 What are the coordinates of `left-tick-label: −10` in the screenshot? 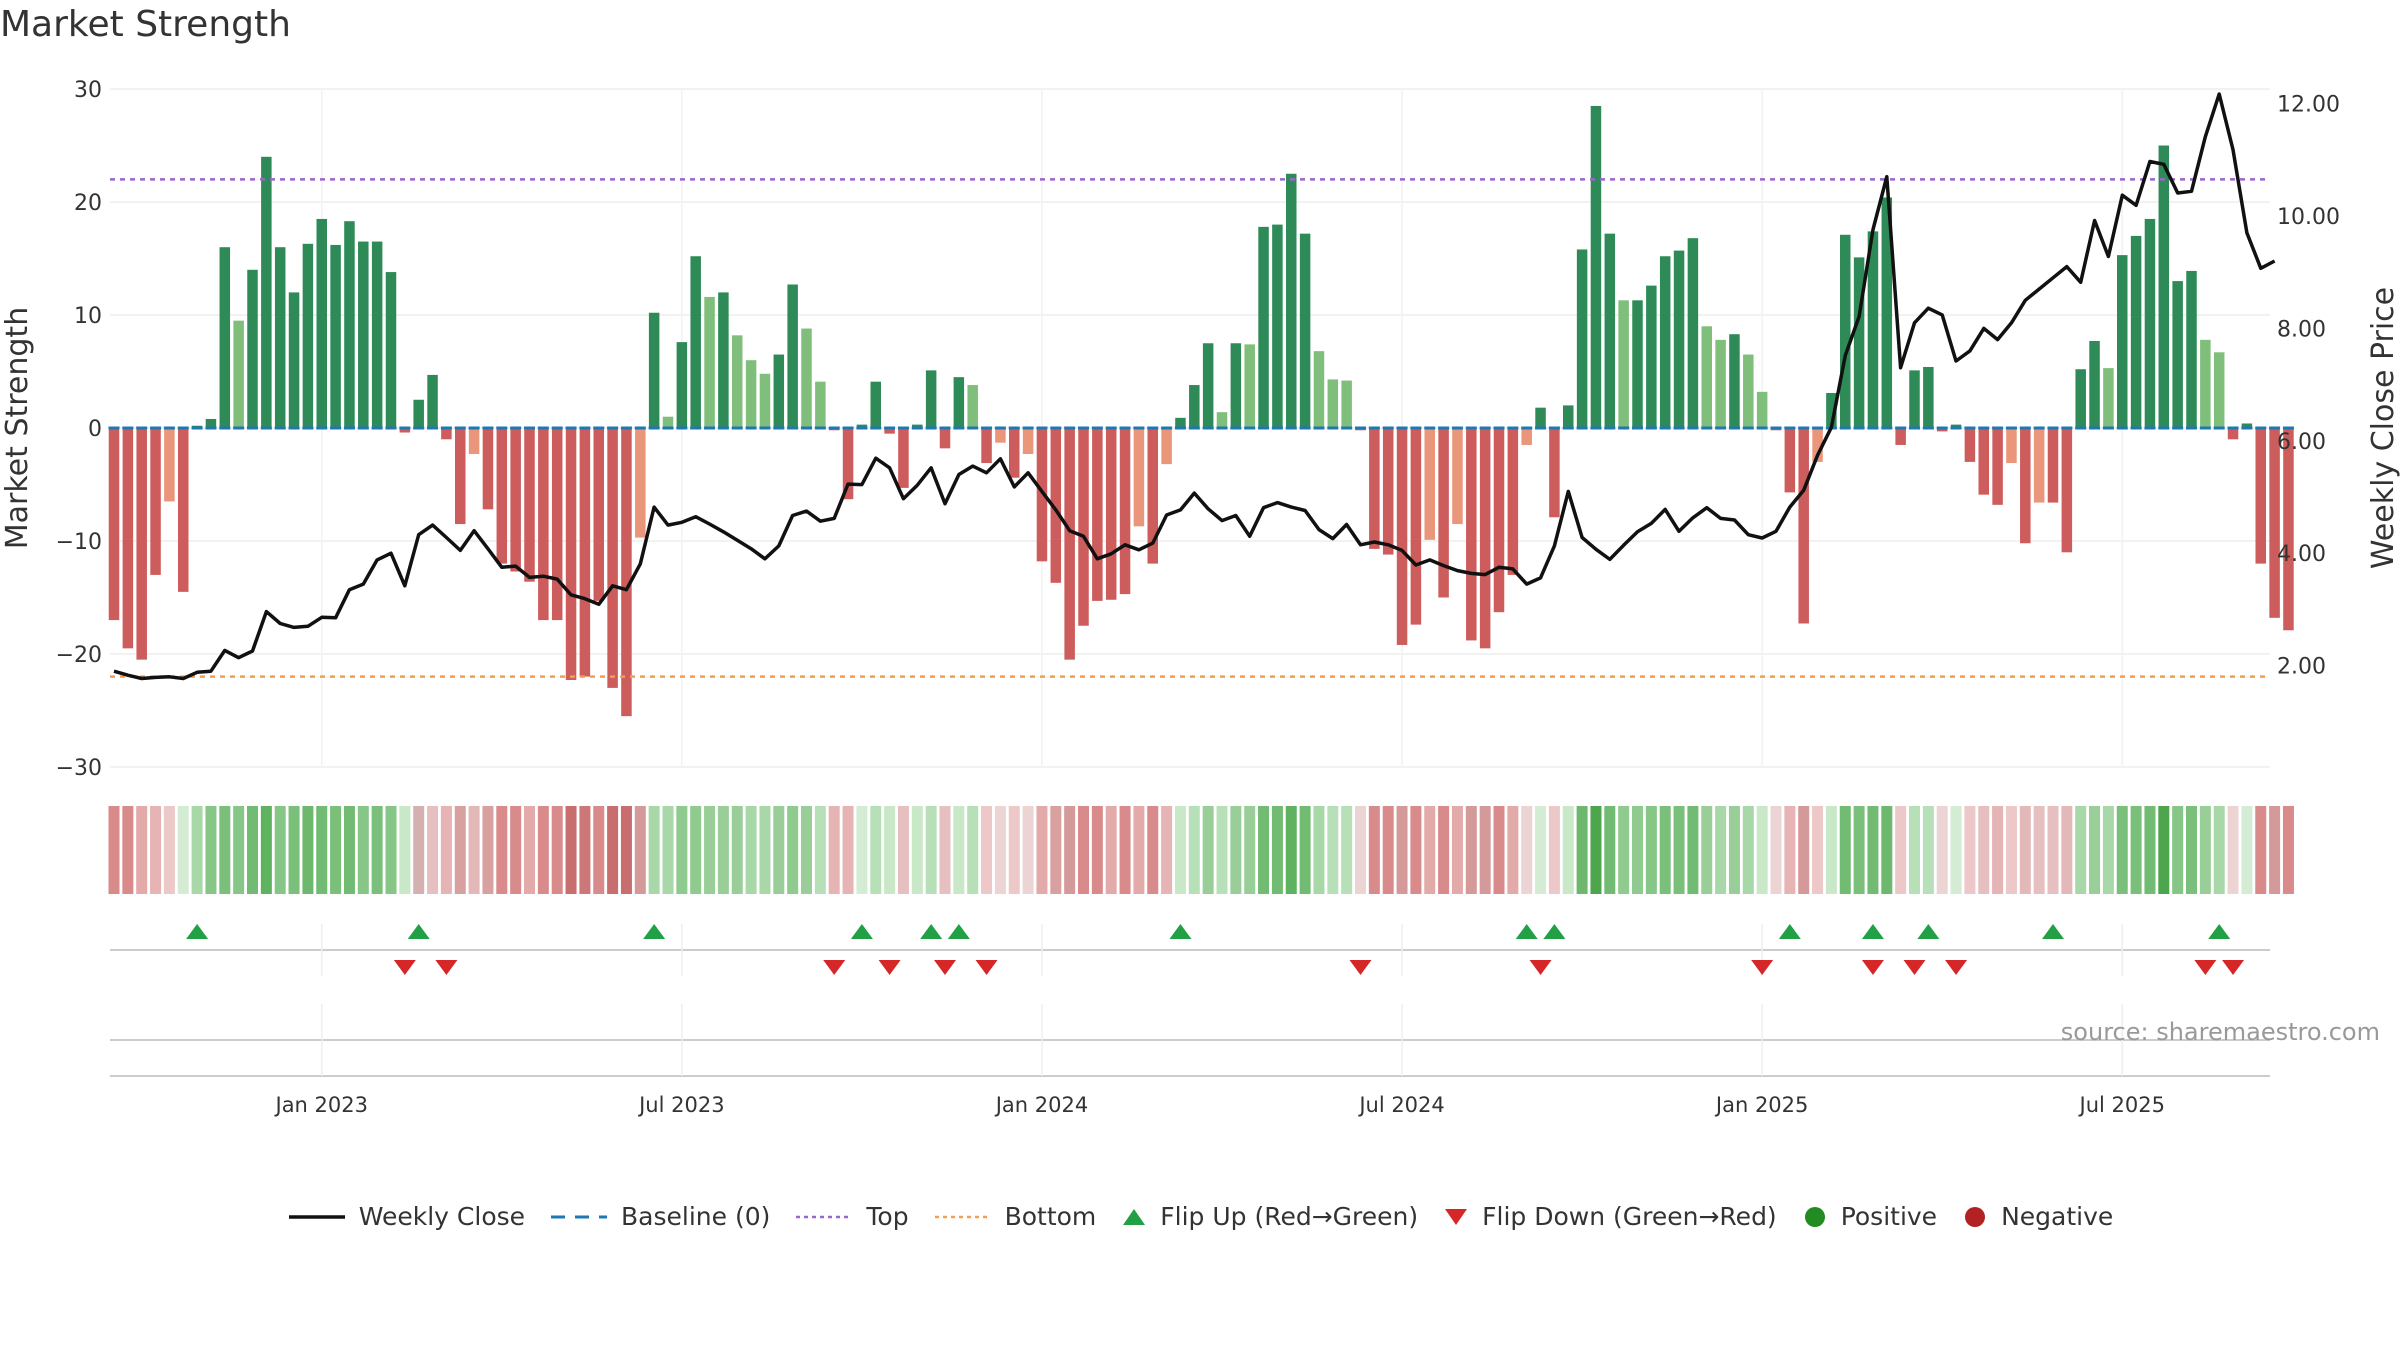 It's located at (79, 542).